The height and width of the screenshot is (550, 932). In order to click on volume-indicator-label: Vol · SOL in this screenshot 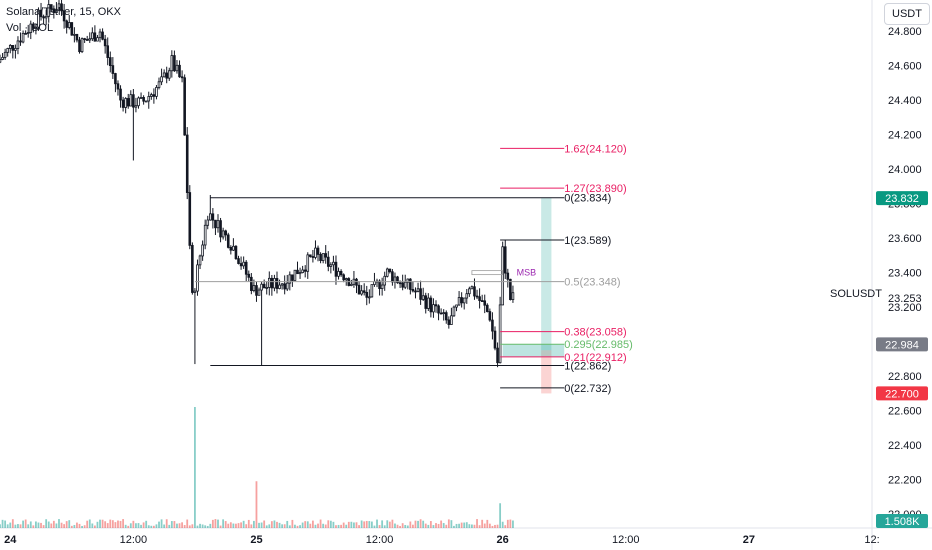, I will do `click(30, 28)`.